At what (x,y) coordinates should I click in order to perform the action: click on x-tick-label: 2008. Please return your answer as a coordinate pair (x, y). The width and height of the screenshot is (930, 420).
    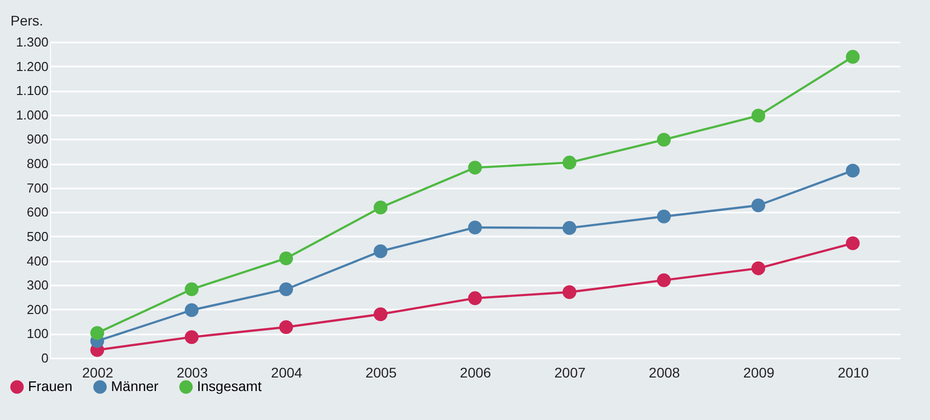
    Looking at the image, I should click on (664, 372).